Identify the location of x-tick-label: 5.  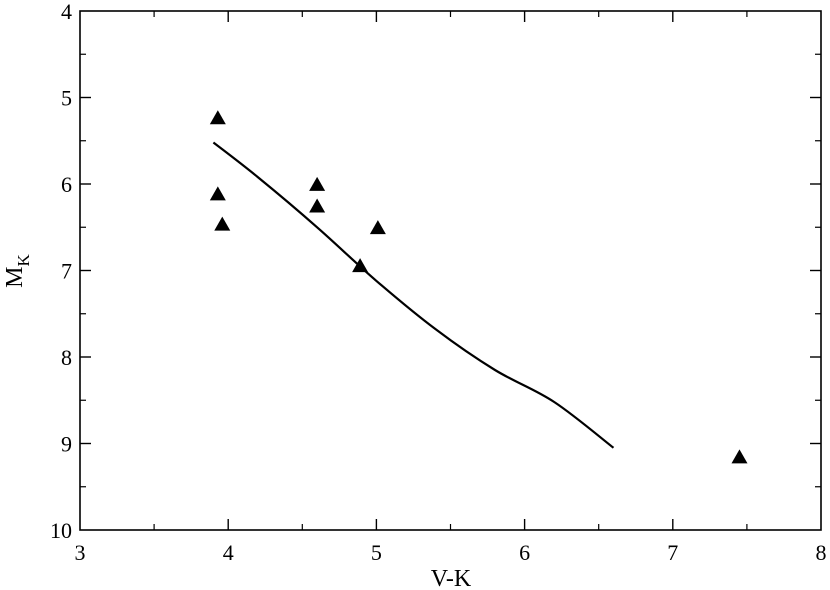
(376, 552).